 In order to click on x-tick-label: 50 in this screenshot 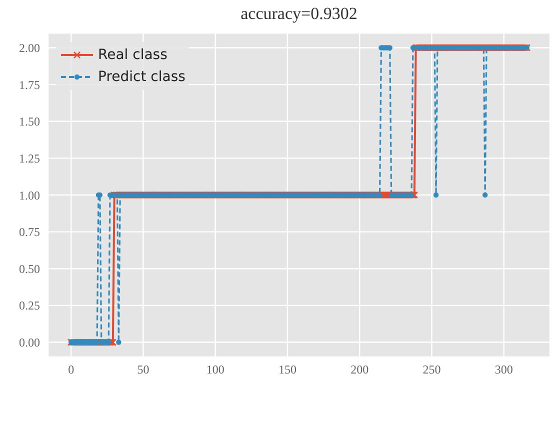, I will do `click(143, 369)`.